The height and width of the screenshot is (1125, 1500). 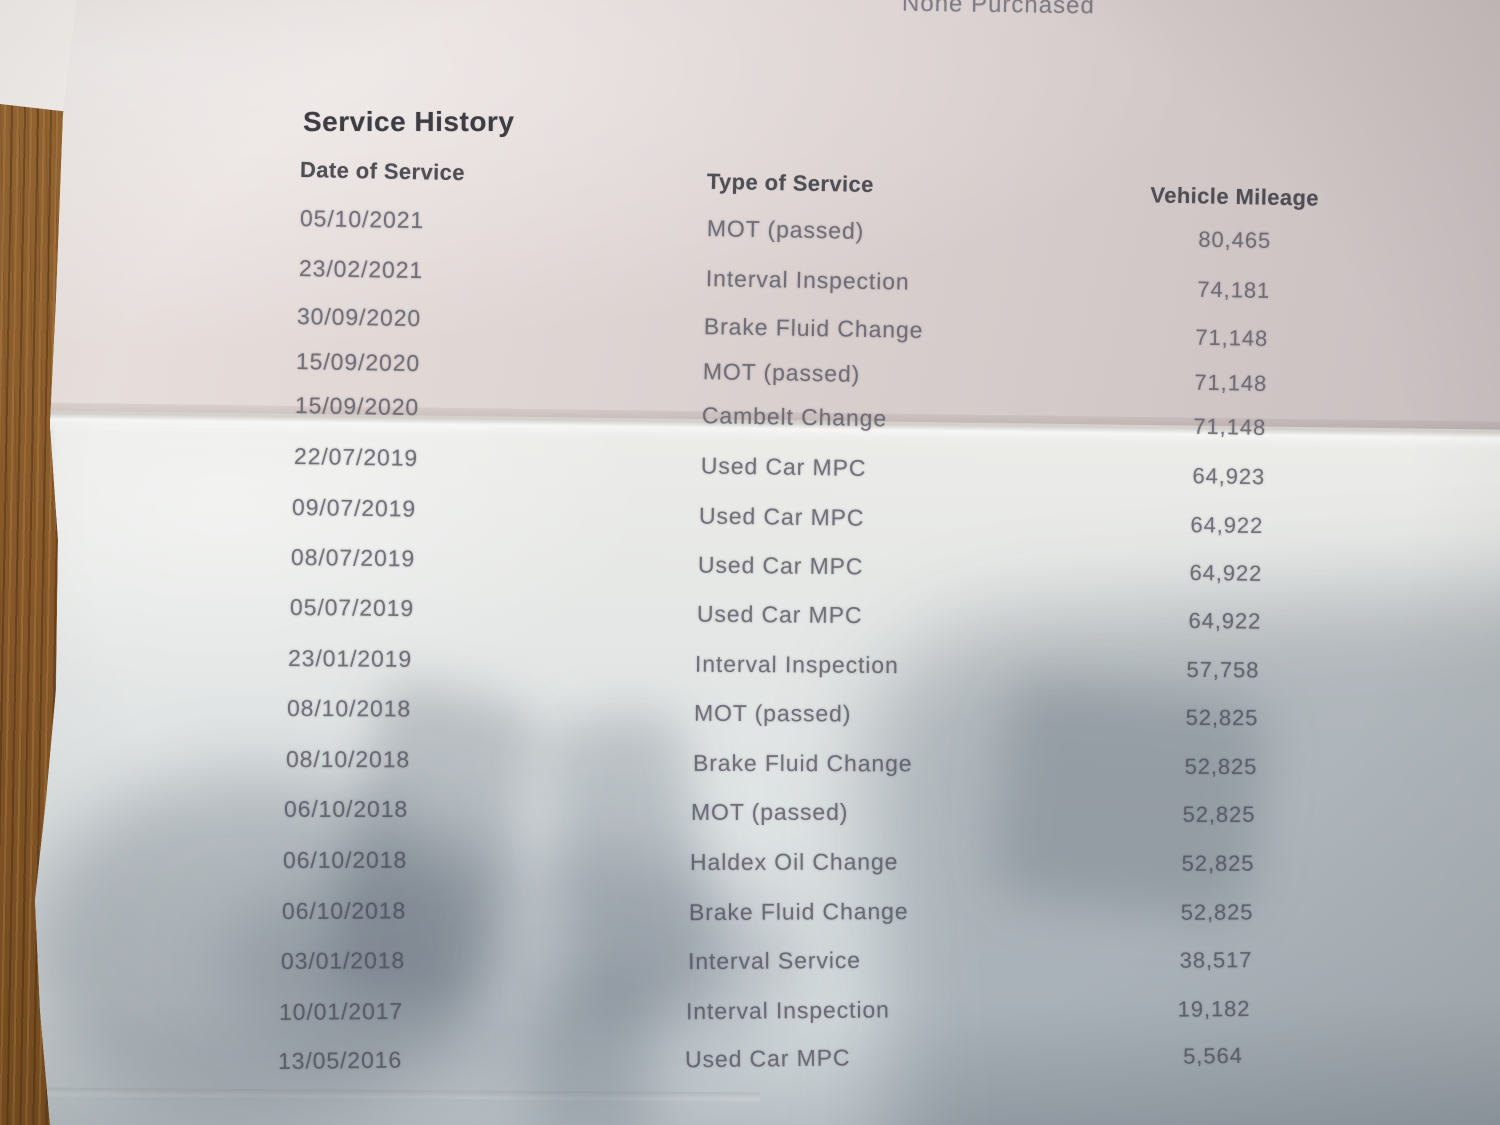 What do you see at coordinates (790, 183) in the screenshot?
I see `column-header-type: Type of Service` at bounding box center [790, 183].